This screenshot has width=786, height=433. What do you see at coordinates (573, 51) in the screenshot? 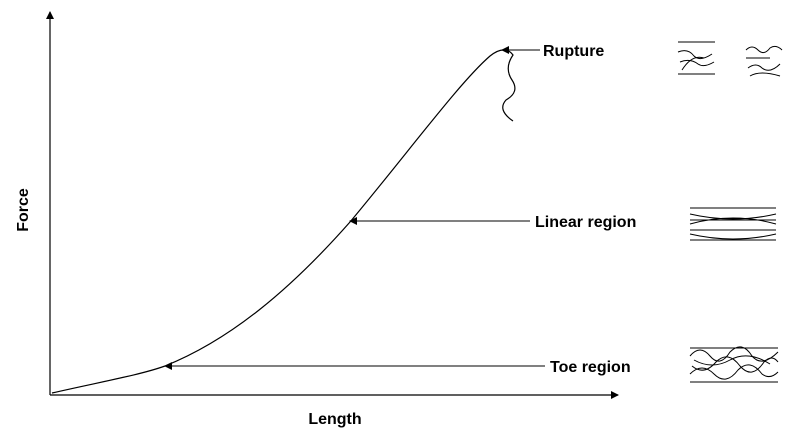
I see `annotation-label: Rupture` at bounding box center [573, 51].